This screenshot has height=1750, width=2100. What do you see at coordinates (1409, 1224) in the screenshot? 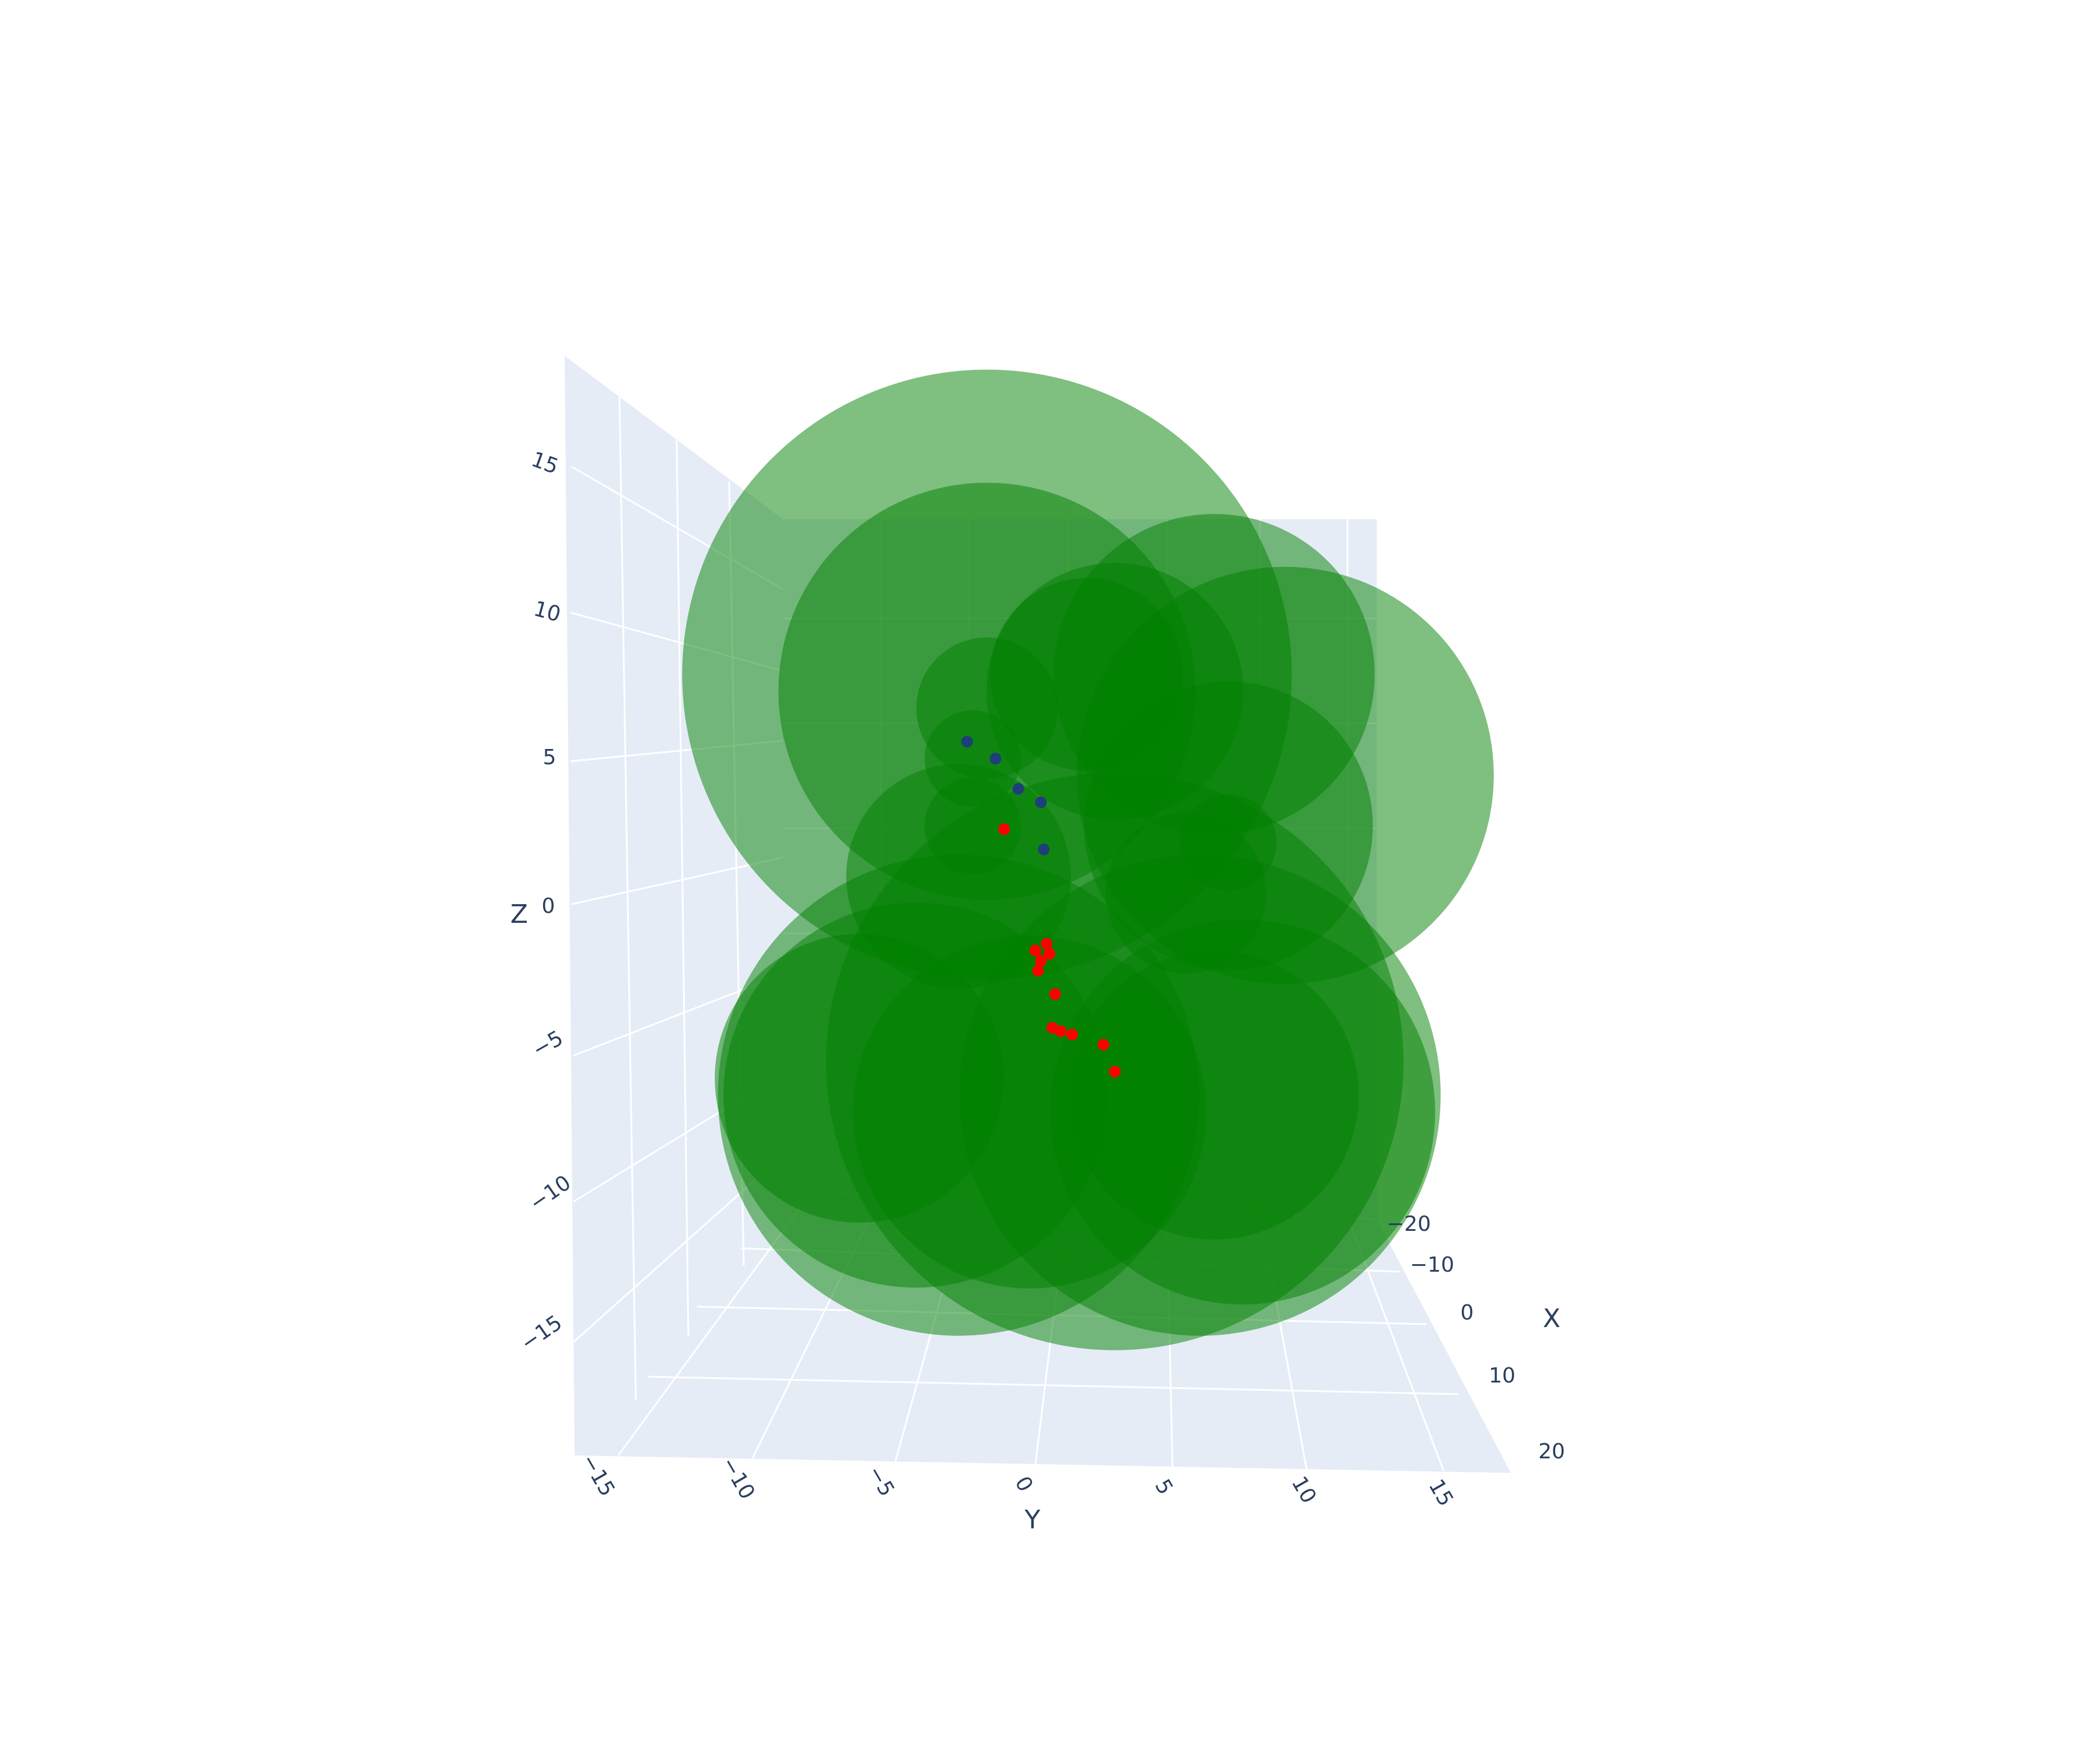
I see `tick-x-0: −20` at bounding box center [1409, 1224].